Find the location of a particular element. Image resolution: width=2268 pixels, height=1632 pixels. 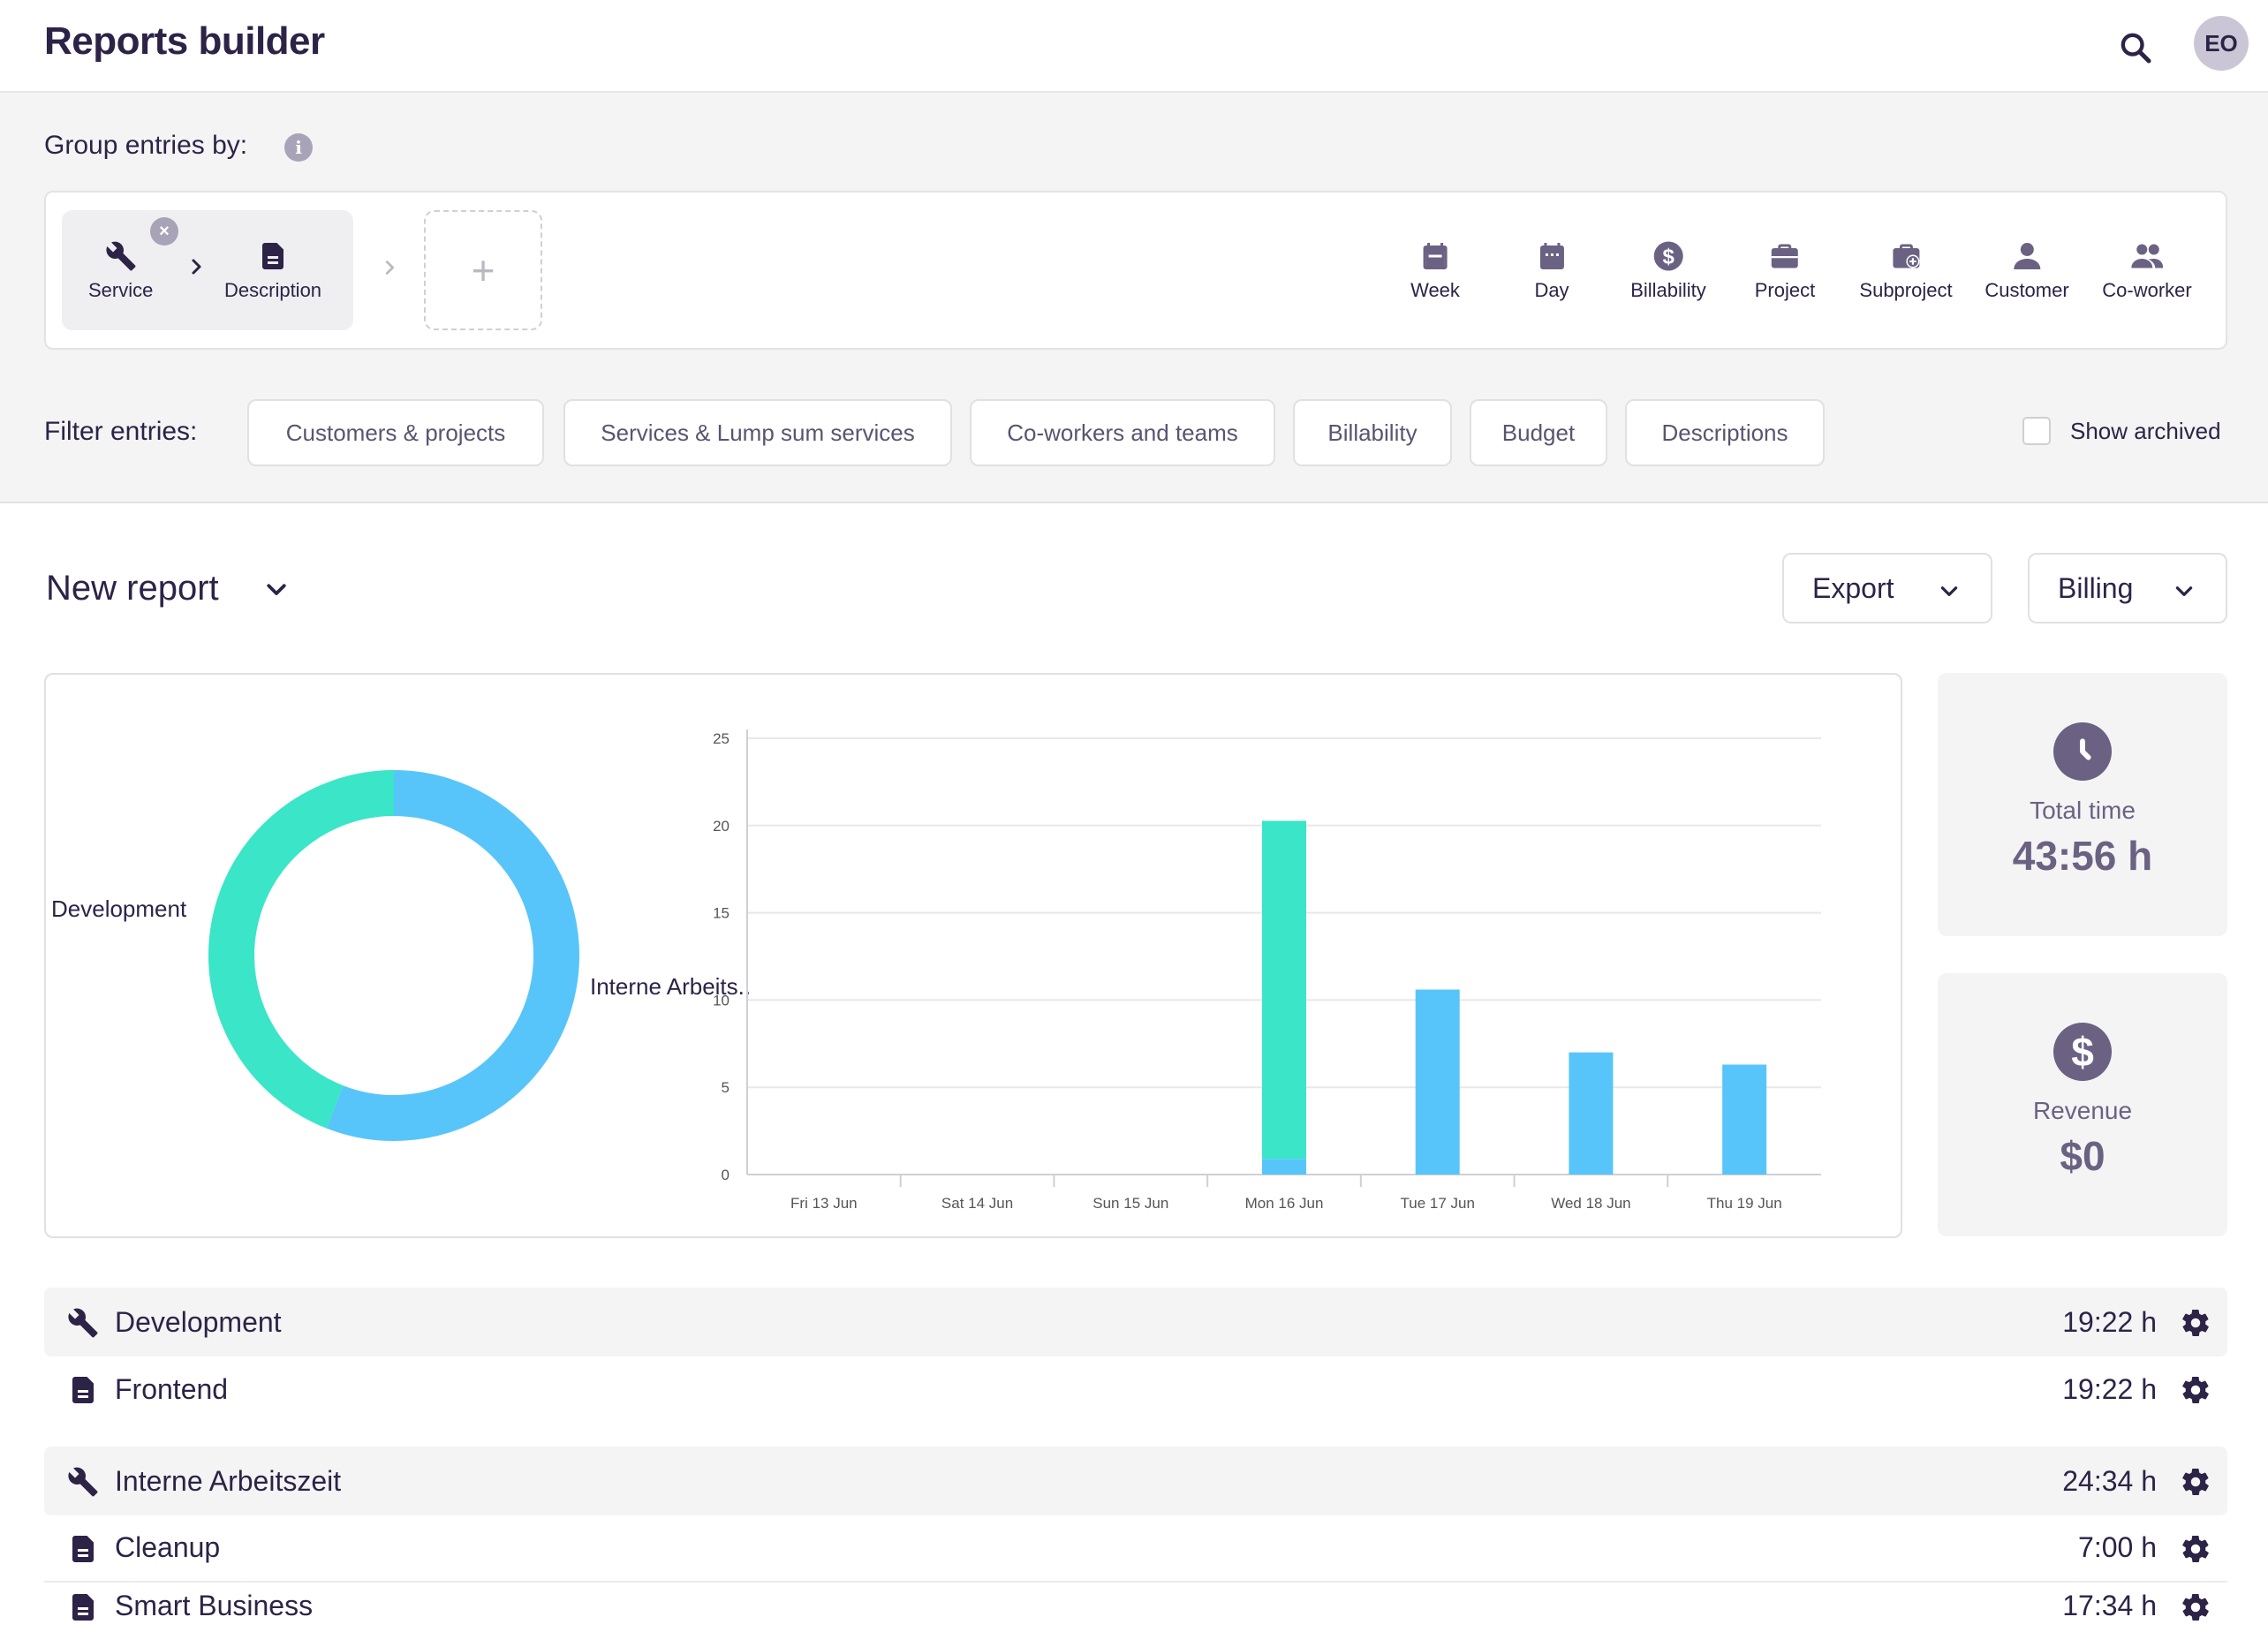

billing-label: Billing is located at coordinates (2096, 587).